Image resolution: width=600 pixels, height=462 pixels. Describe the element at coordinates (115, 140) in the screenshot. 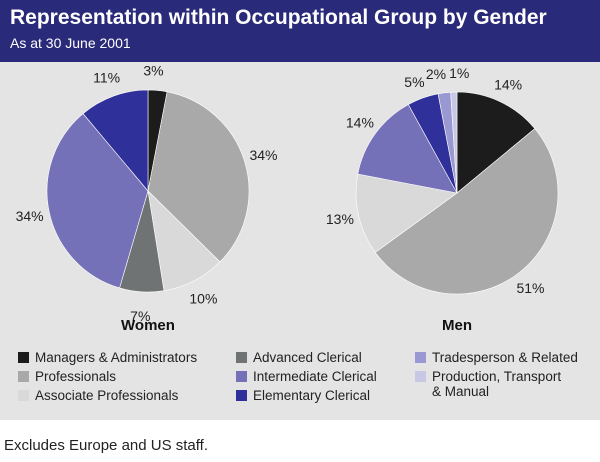

I see `pie-slice-women-elementary-clerical` at that location.